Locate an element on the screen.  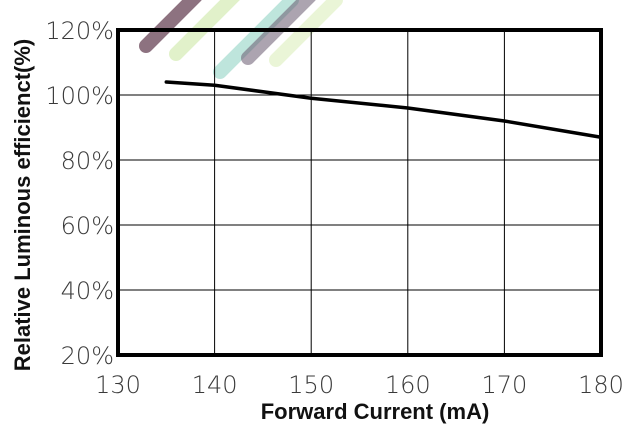
x-tick-labels: 130 140 150 160 170 180 is located at coordinates (359, 385).